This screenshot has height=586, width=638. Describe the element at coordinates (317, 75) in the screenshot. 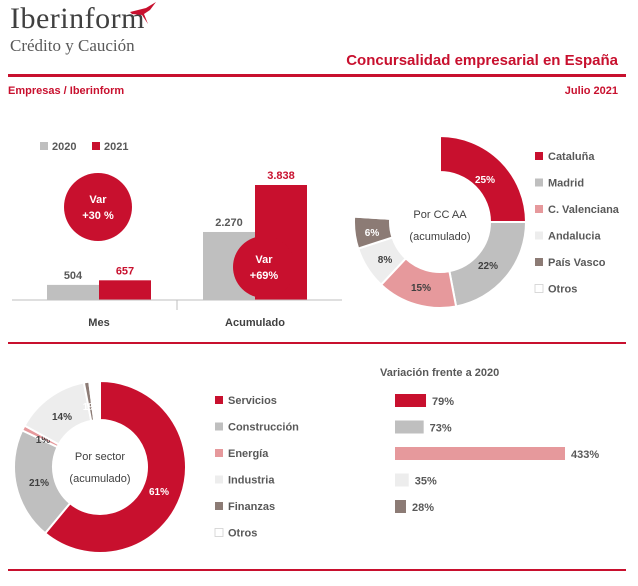

I see `top-divider` at that location.